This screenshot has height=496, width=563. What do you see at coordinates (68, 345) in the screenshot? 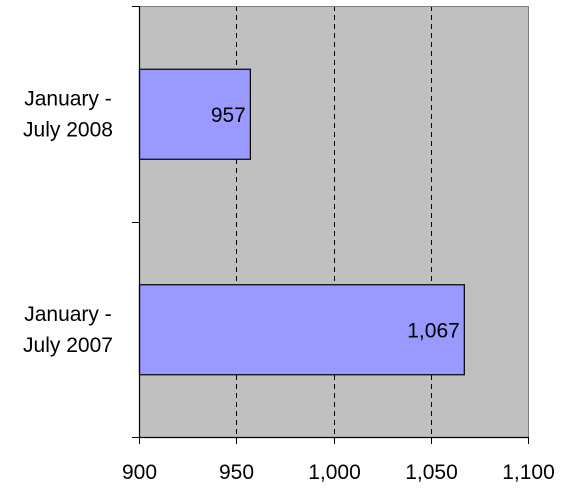
I see `category-label-line: July 2007` at bounding box center [68, 345].